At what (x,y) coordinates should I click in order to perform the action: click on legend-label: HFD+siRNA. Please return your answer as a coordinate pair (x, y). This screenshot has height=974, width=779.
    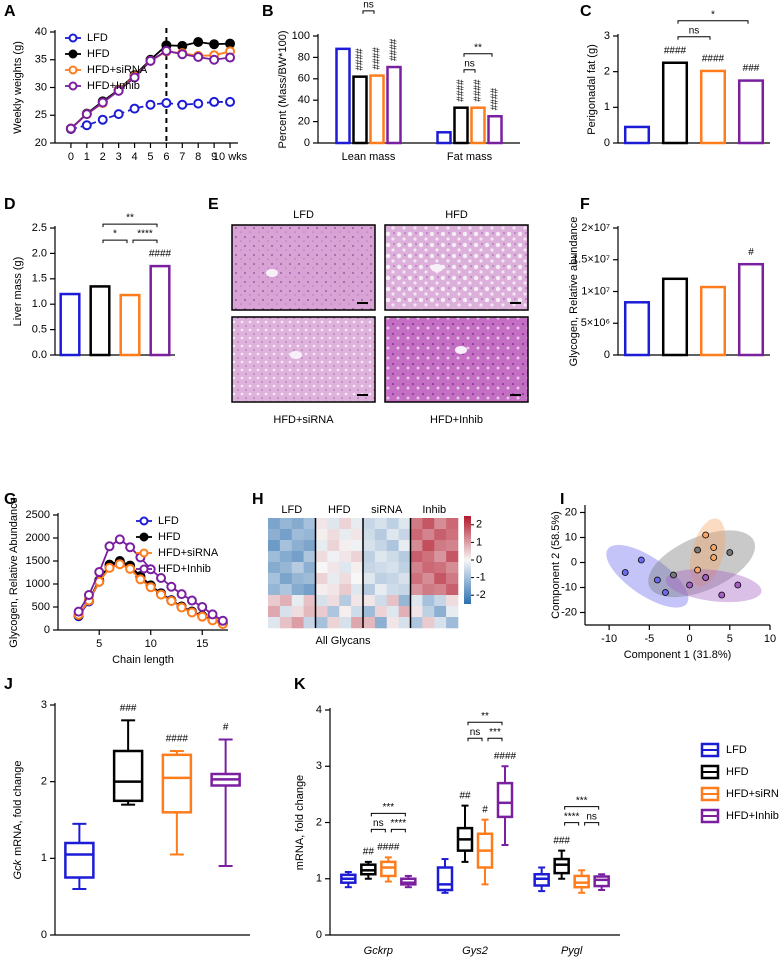
    Looking at the image, I should click on (117, 70).